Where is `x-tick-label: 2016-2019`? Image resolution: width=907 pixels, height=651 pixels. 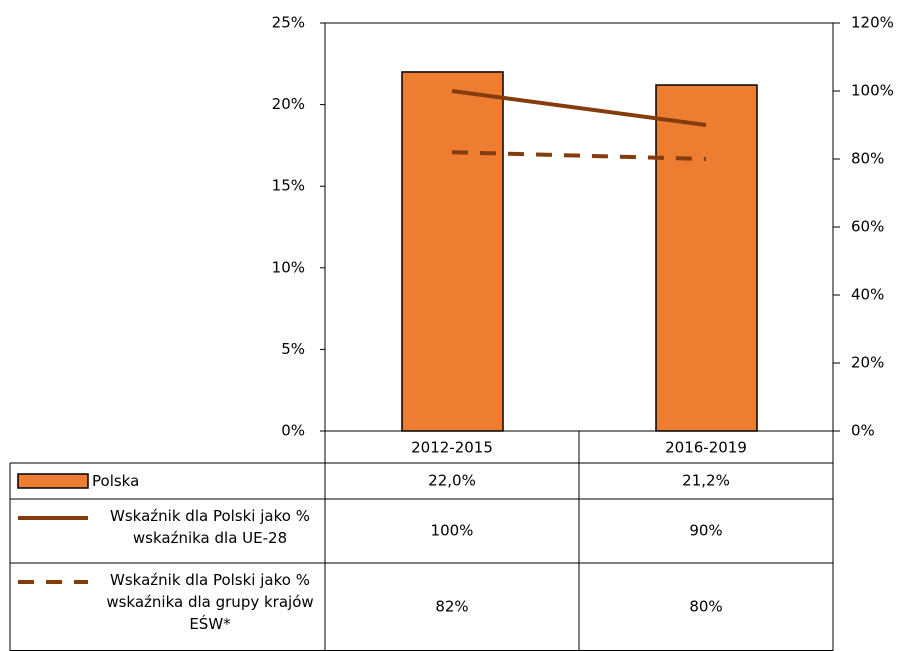
x-tick-label: 2016-2019 is located at coordinates (706, 448).